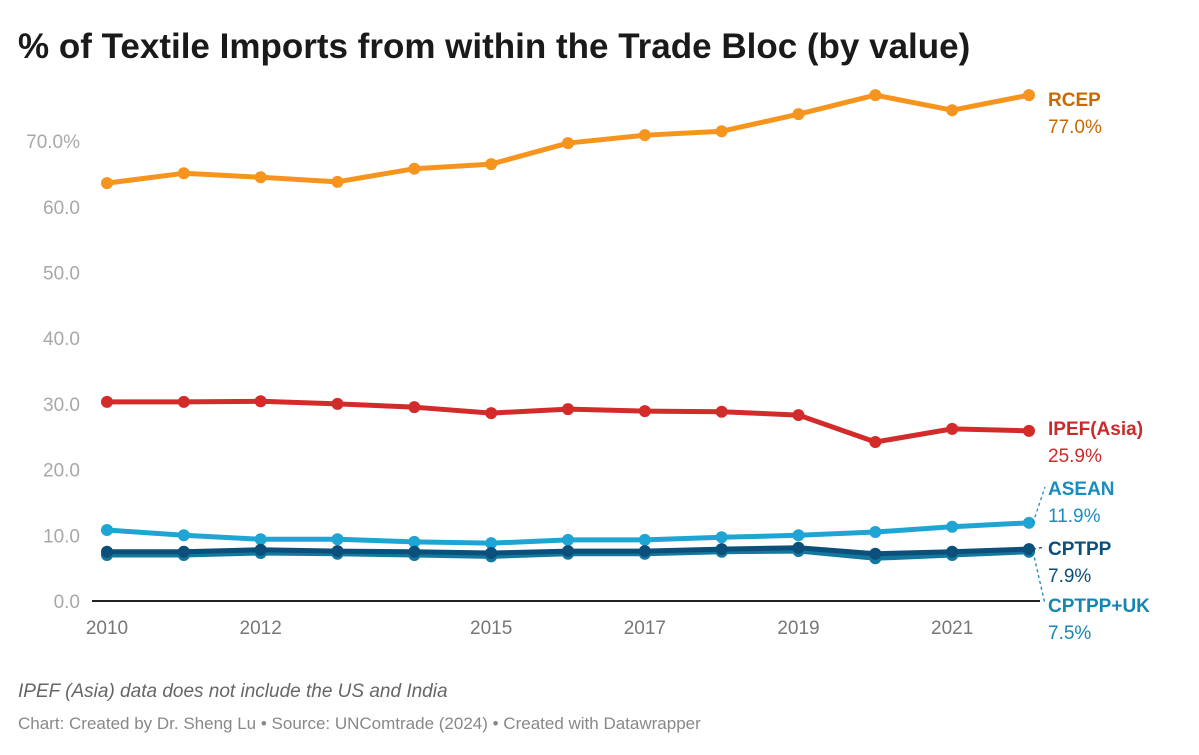 This screenshot has height=755, width=1199. What do you see at coordinates (1080, 549) in the screenshot?
I see `series-label: CPTPP` at bounding box center [1080, 549].